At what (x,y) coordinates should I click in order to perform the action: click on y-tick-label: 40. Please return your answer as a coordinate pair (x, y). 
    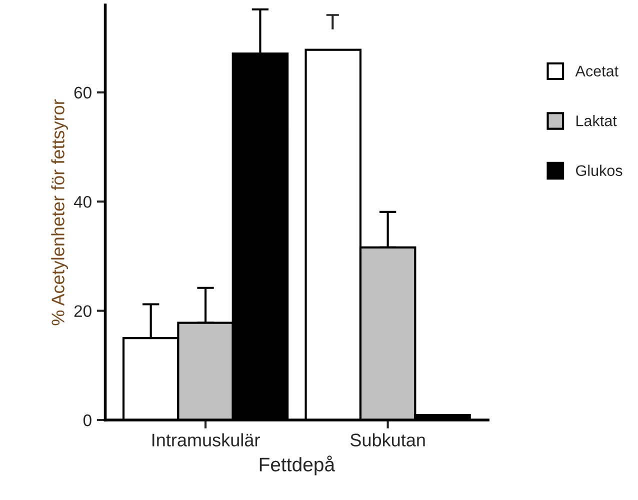
    Looking at the image, I should click on (83, 202).